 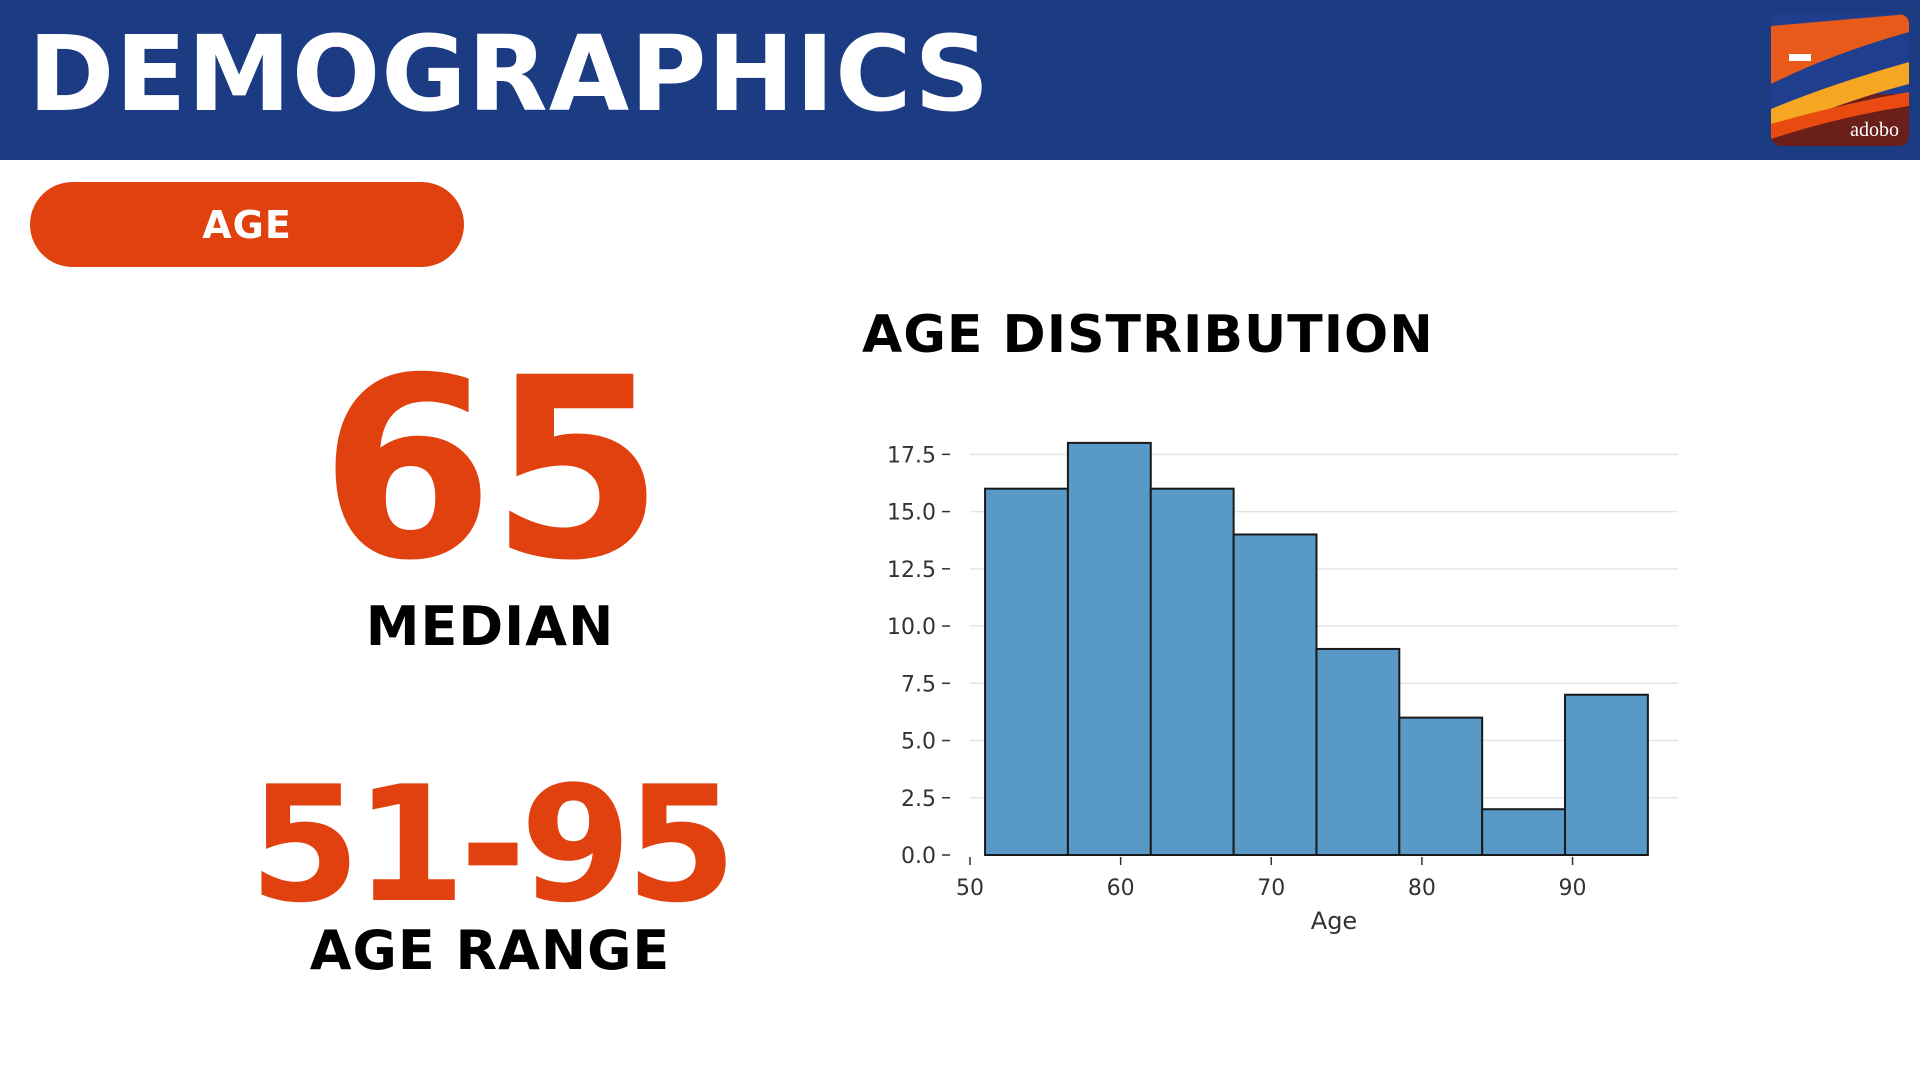 I want to click on section-pill-age: AGE, so click(x=247, y=224).